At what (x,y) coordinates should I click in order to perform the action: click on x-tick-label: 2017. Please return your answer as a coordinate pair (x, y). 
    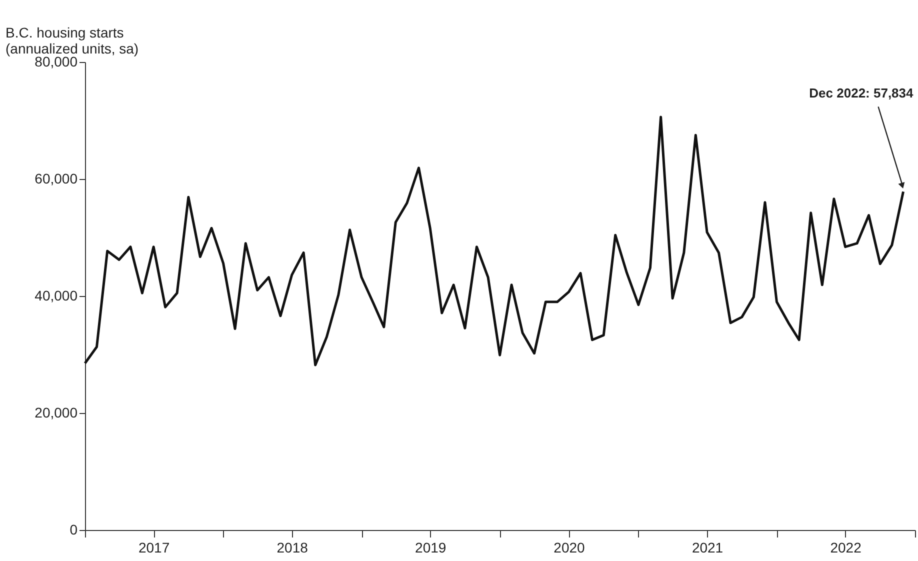
    Looking at the image, I should click on (154, 548).